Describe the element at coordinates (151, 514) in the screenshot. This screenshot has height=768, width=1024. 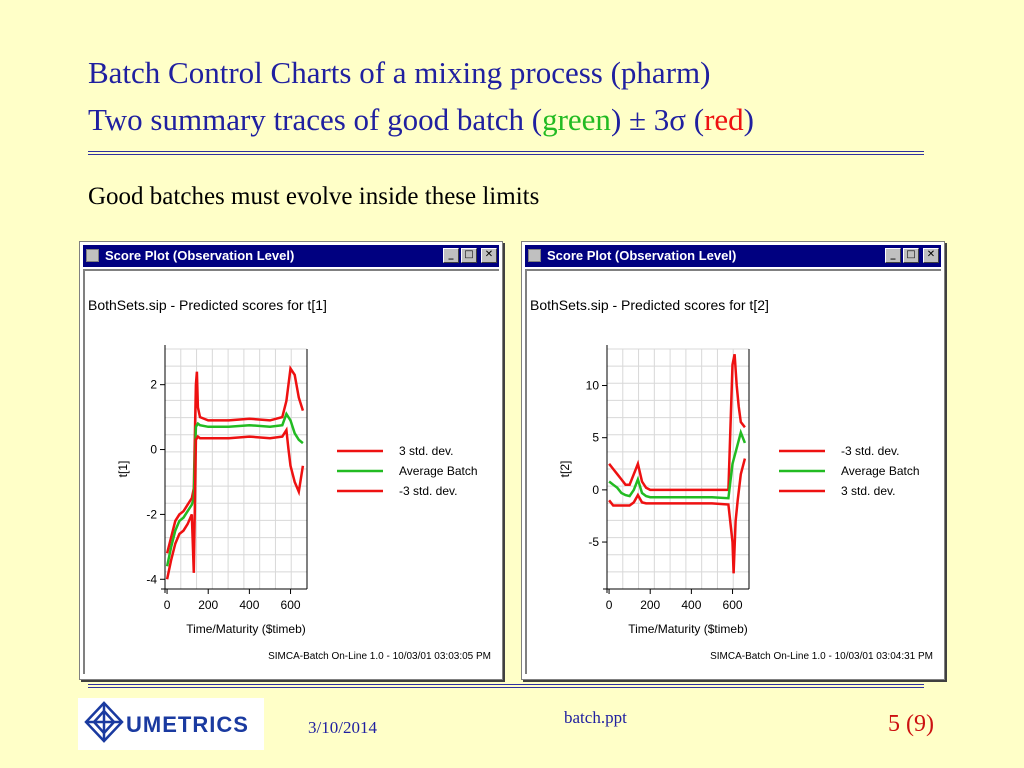
I see `y-tick-label: -2` at that location.